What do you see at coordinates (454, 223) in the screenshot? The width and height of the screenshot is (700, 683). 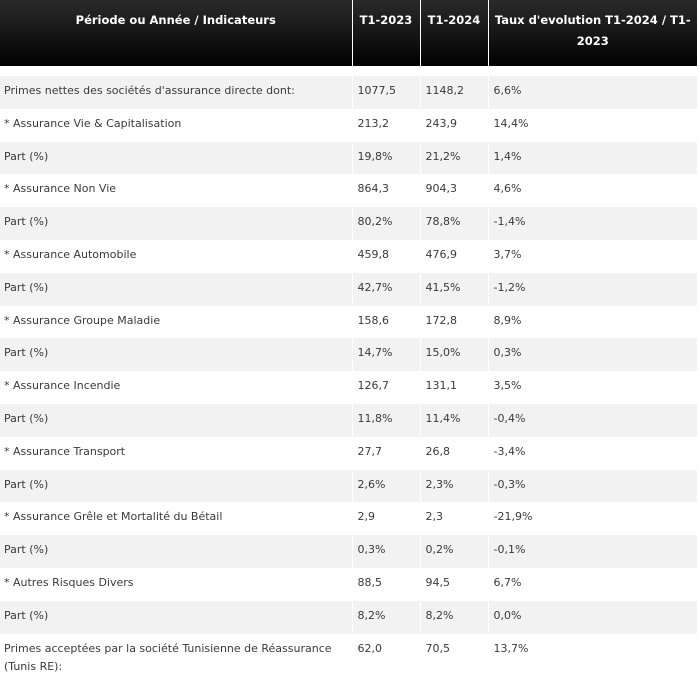 I see `value-t1-2024: 78,8%` at bounding box center [454, 223].